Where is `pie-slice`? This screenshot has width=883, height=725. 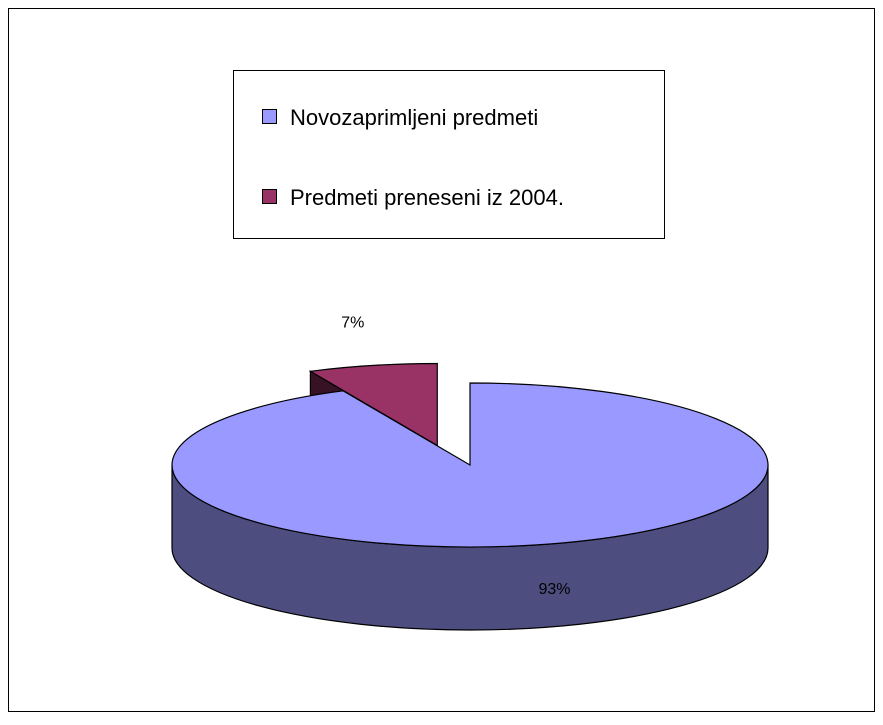
pie-slice is located at coordinates (373, 404).